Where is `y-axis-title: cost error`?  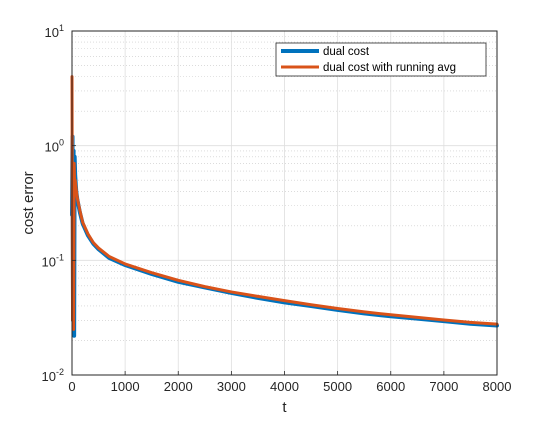
y-axis-title: cost error is located at coordinates (28, 202).